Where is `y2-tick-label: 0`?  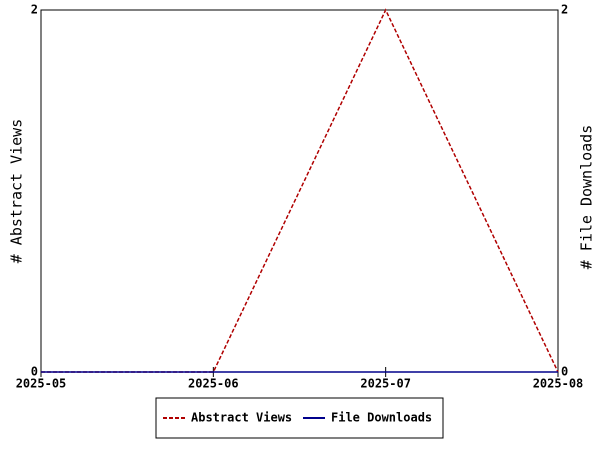 y2-tick-label: 0 is located at coordinates (564, 372).